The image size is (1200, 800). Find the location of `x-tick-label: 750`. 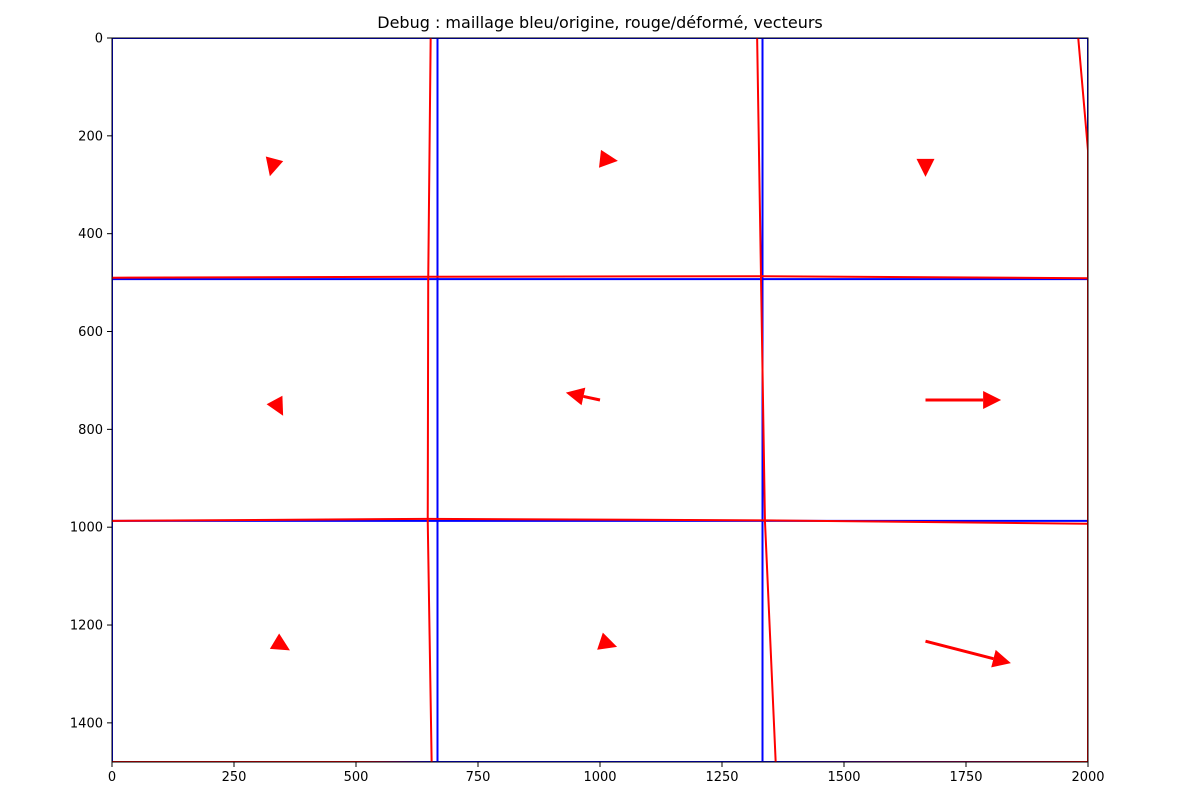

x-tick-label: 750 is located at coordinates (478, 777).